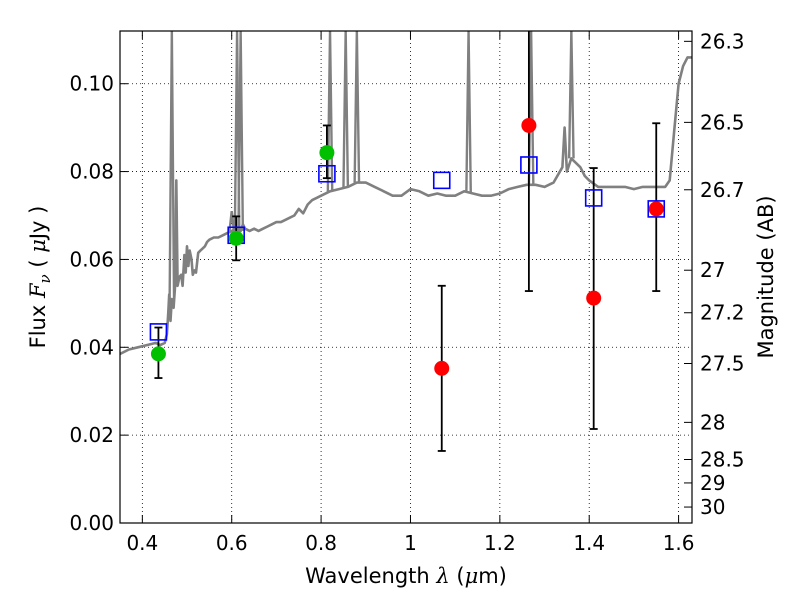 Image resolution: width=800 pixels, height=600 pixels. What do you see at coordinates (91, 259) in the screenshot?
I see `y-tick-label: 0.06` at bounding box center [91, 259].